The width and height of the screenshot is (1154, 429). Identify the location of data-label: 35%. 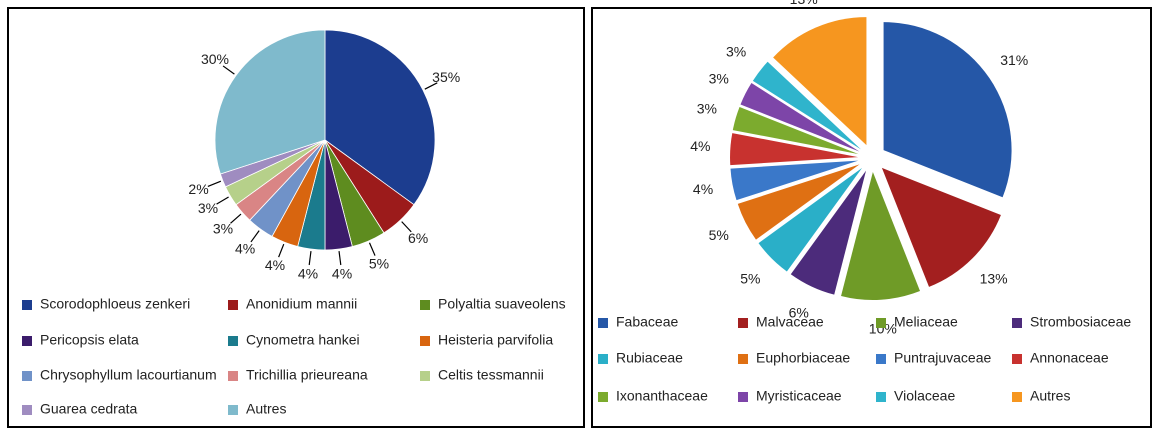
(446, 77).